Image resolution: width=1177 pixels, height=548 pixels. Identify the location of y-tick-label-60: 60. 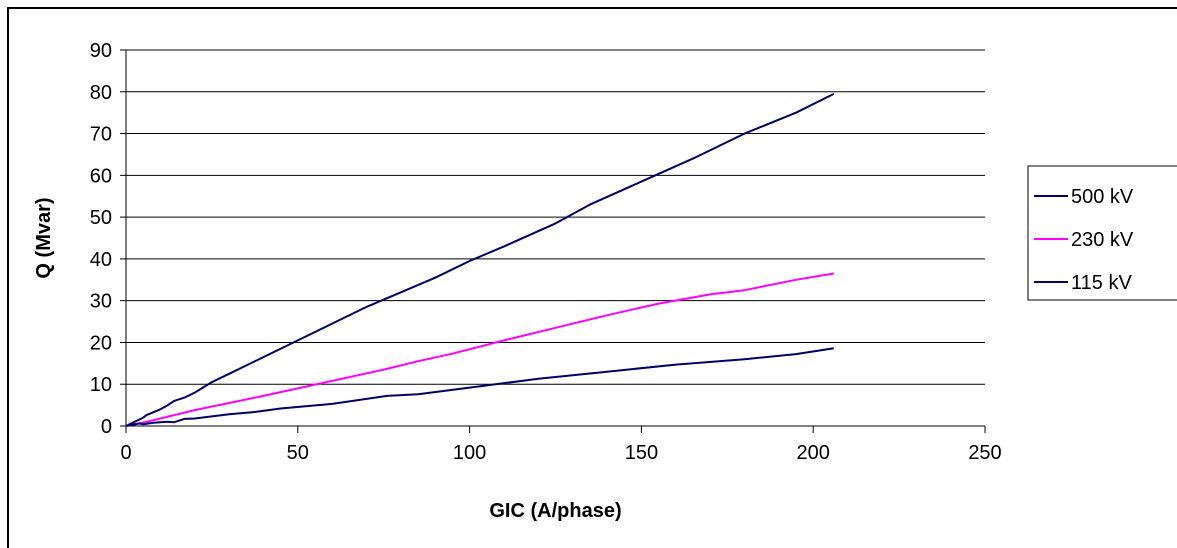
(101, 176).